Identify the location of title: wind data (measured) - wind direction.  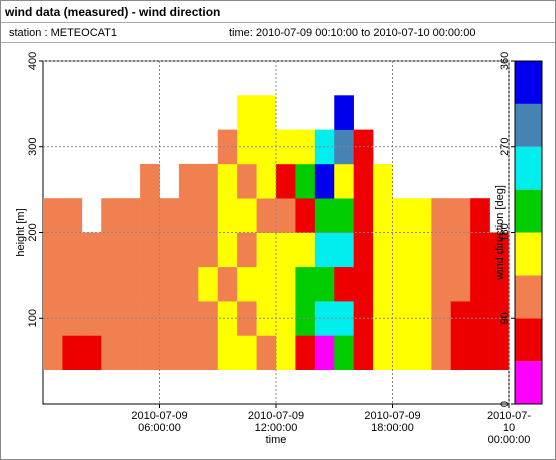
(113, 12).